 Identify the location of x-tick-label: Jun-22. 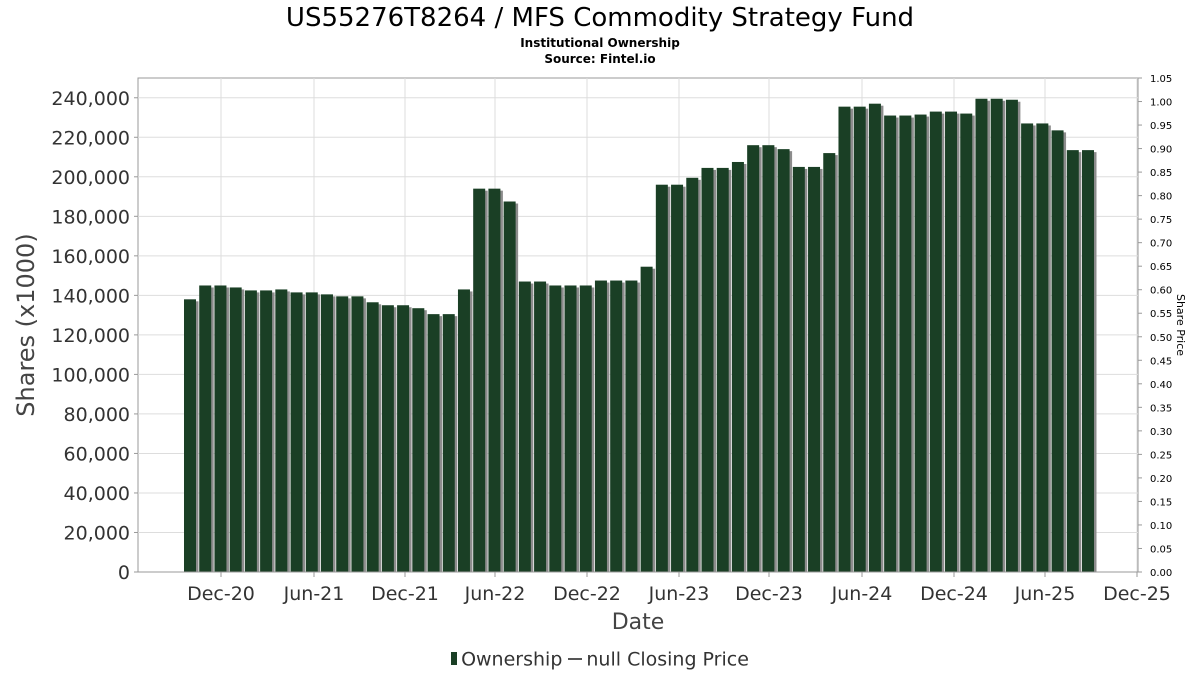
(495, 594).